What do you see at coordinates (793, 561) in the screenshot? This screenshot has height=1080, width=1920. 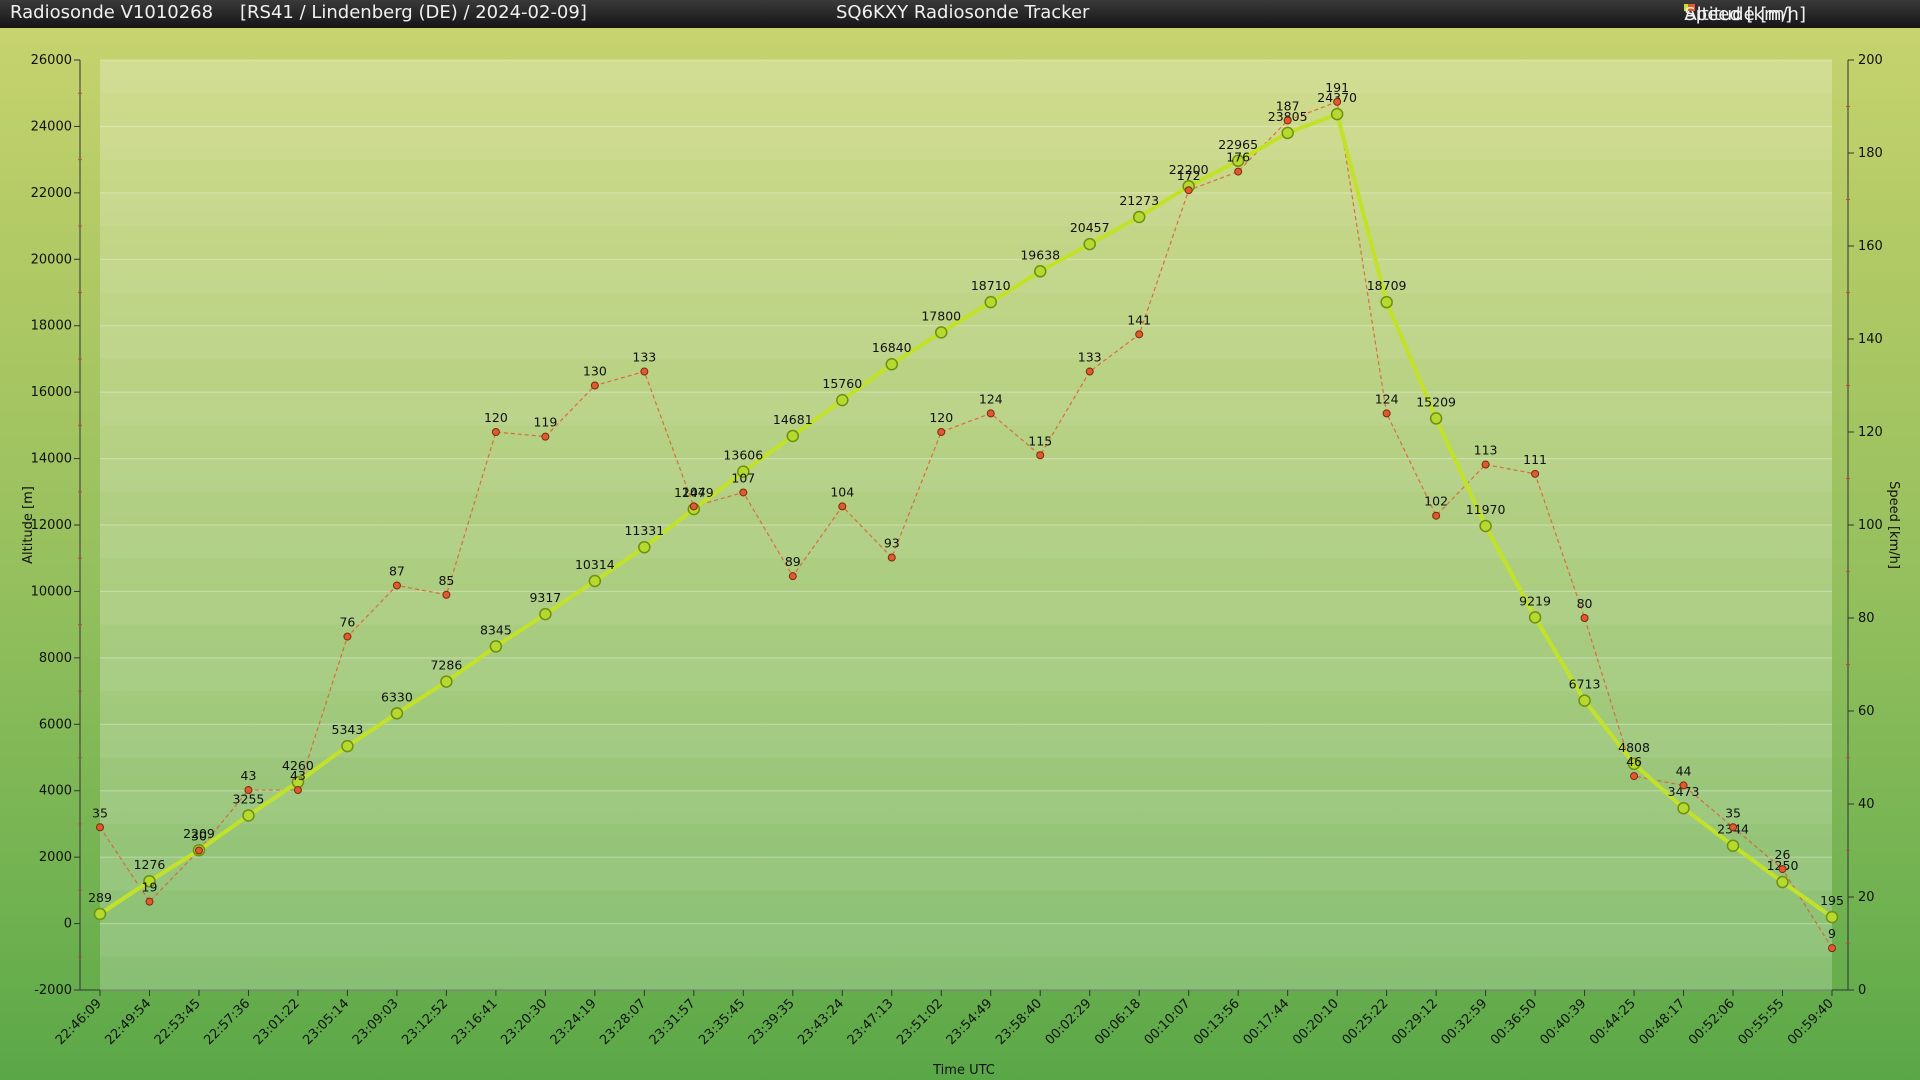 I see `speed-data-label: 89` at bounding box center [793, 561].